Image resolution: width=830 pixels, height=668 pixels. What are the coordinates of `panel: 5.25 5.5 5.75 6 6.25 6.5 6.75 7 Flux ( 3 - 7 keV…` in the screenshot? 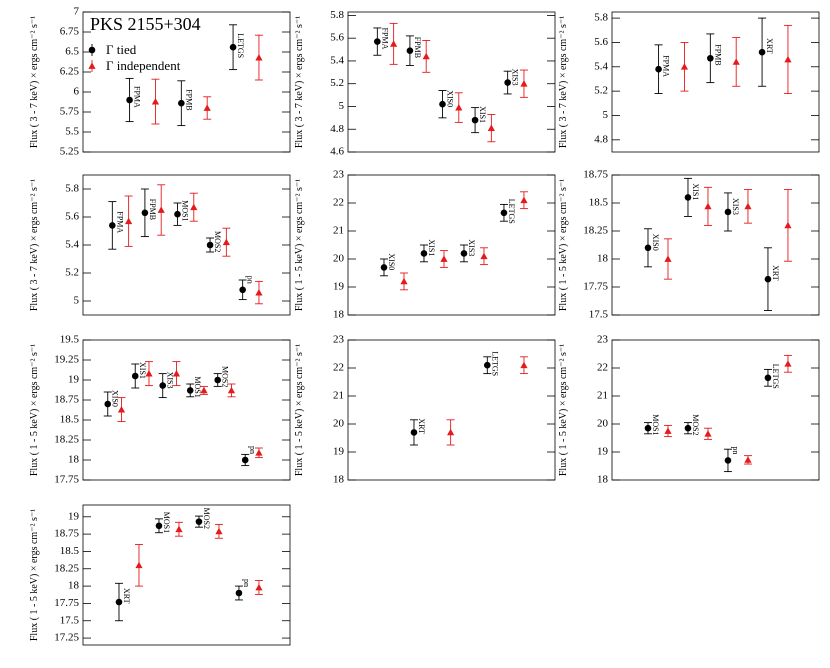 It's located at (160, 82).